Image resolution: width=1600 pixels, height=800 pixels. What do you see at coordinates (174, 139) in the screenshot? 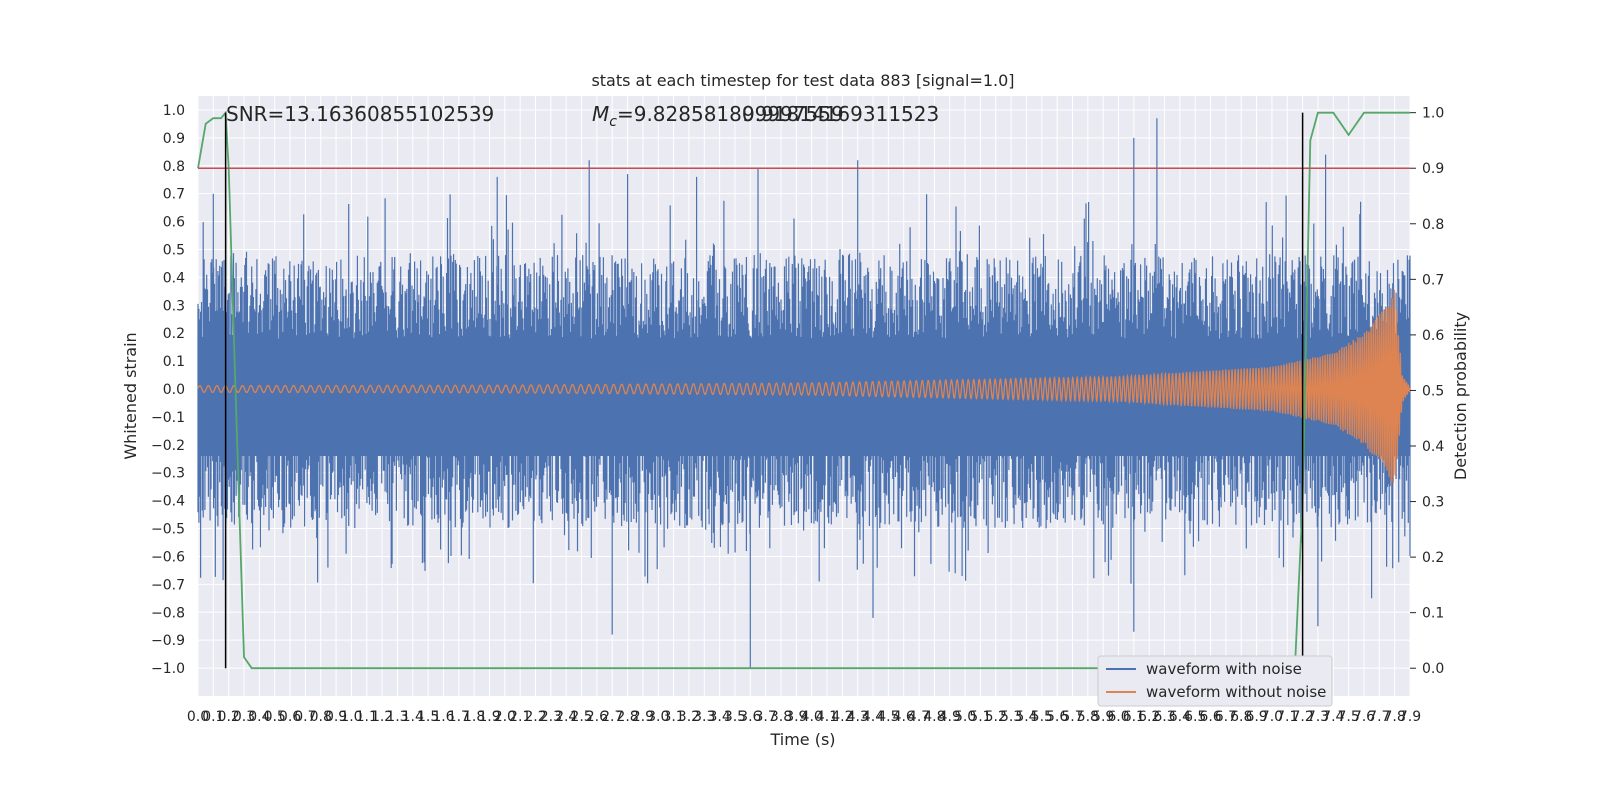
I see `y-left-tick-label: 0.9` at bounding box center [174, 139].